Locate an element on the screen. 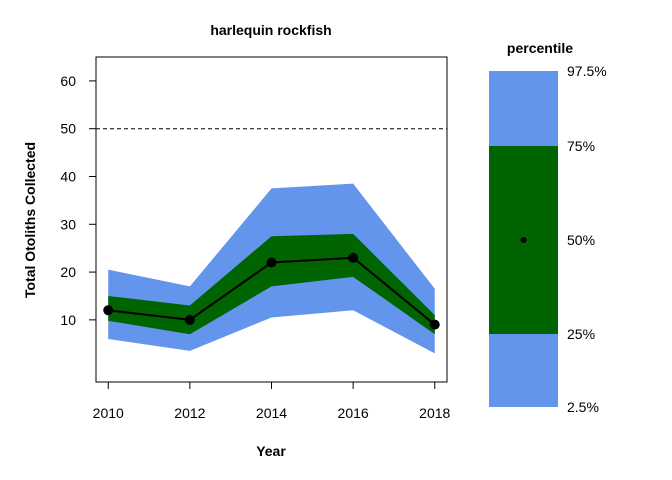 The image size is (672, 480). x-tick-label: 2016 is located at coordinates (353, 413).